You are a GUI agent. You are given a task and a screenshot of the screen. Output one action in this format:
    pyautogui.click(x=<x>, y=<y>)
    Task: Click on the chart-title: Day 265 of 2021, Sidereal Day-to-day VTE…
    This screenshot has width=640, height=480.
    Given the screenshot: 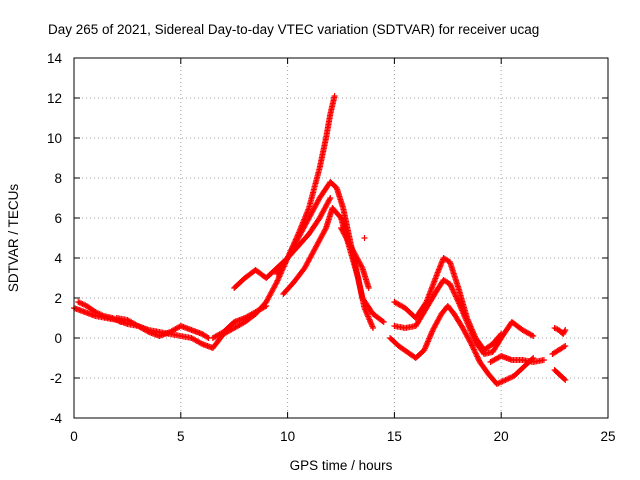 What is the action you would take?
    pyautogui.click(x=293, y=29)
    